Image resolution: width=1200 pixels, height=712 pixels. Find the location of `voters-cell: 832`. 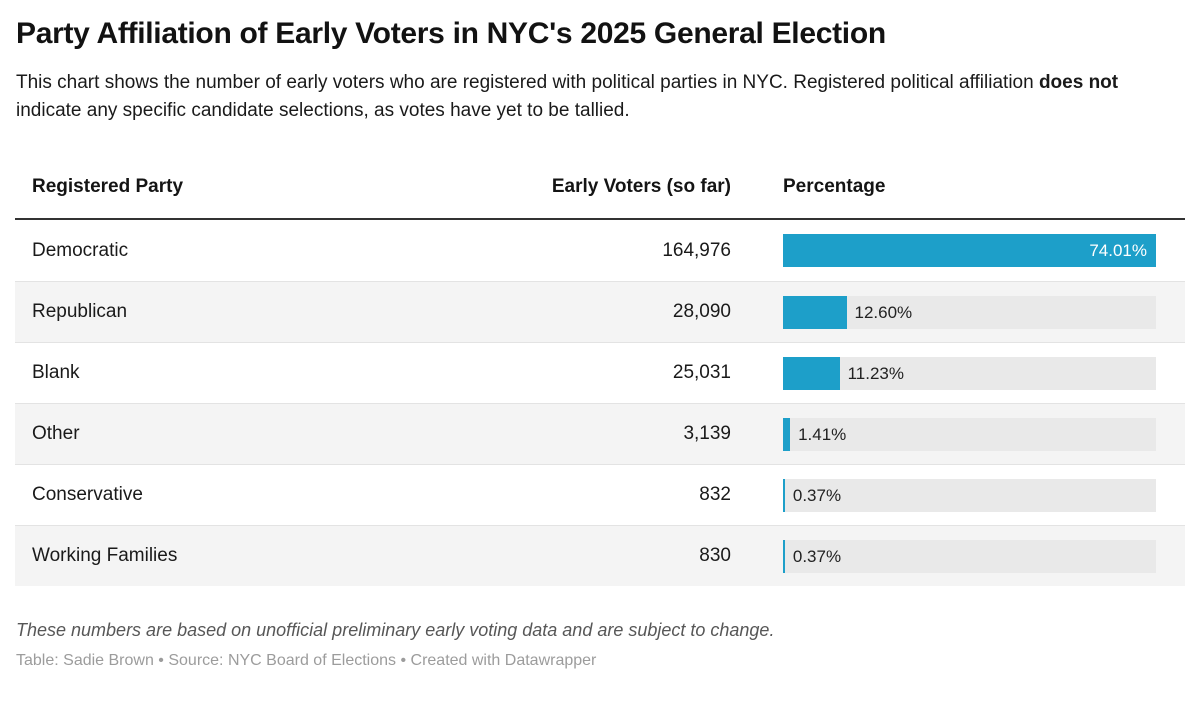

voters-cell: 832 is located at coordinates (715, 494).